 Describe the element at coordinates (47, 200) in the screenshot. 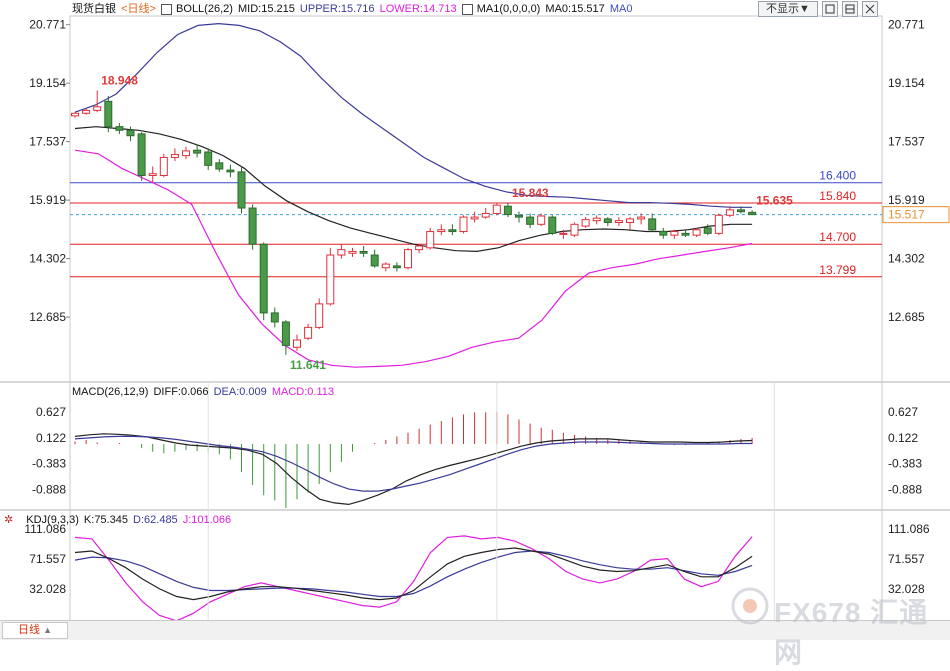

I see `price-ytick-left: 15.919` at that location.